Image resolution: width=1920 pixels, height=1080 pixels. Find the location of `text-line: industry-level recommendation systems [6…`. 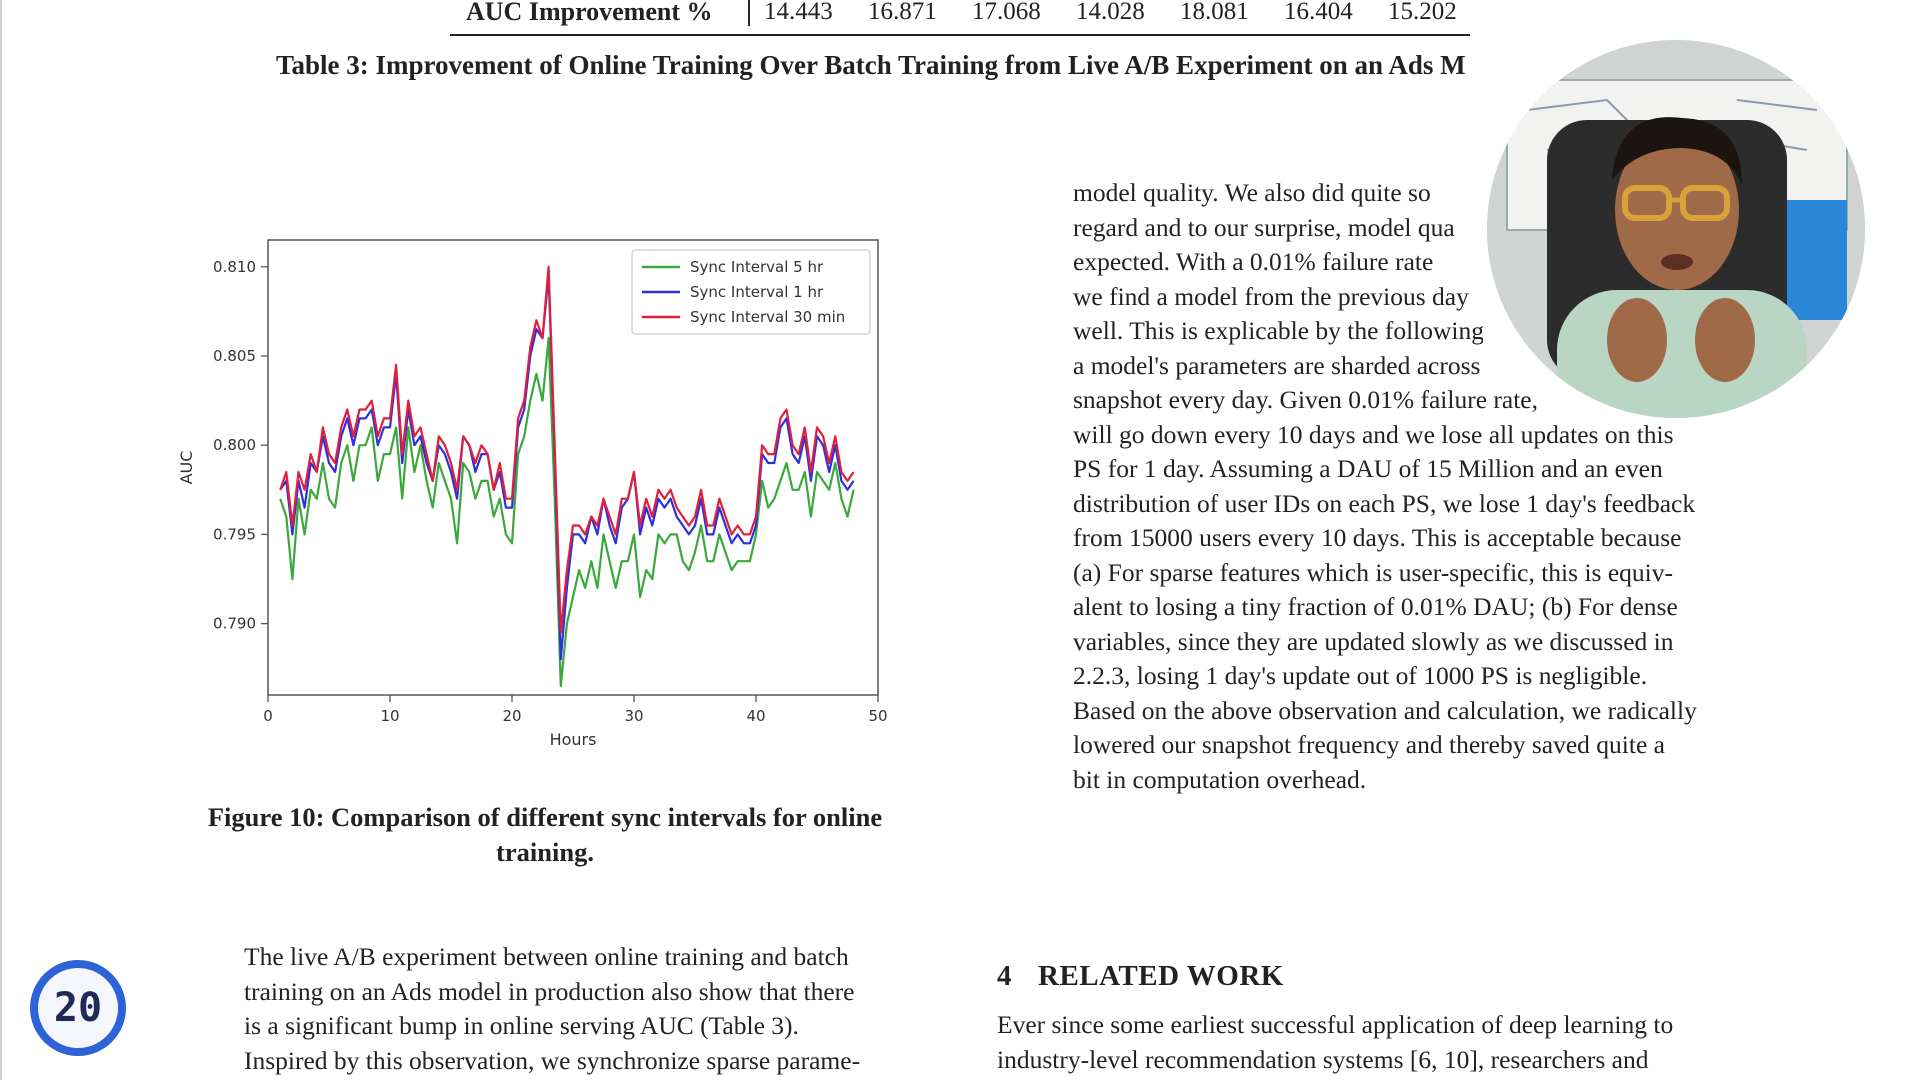

text-line: industry-level recommendation systems [6… is located at coordinates (1323, 1059).